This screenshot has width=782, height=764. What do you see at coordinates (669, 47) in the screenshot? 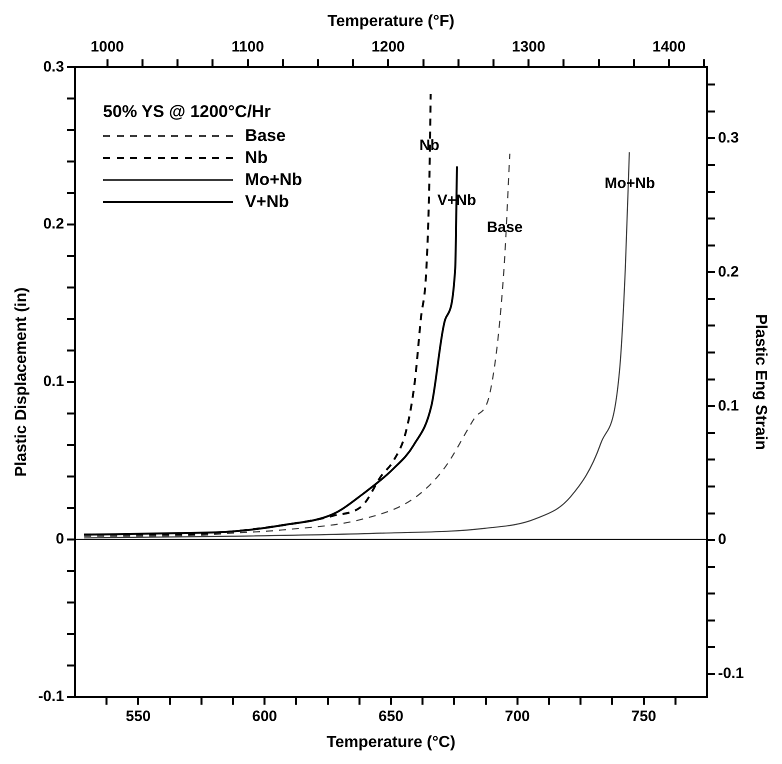
I see `x2-tick-label: 1400` at bounding box center [669, 47].